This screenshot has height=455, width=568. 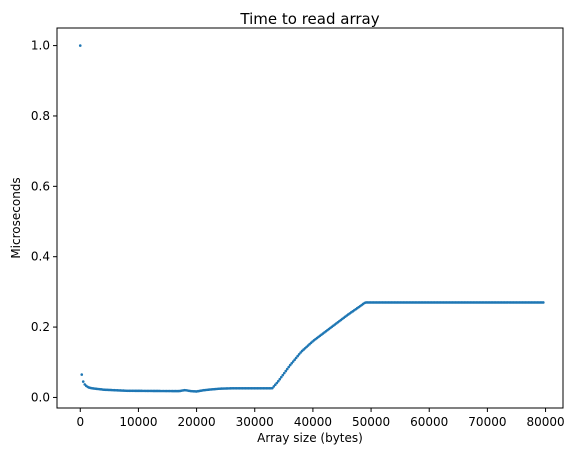 What do you see at coordinates (255, 422) in the screenshot?
I see `x-tick-label: 30000` at bounding box center [255, 422].